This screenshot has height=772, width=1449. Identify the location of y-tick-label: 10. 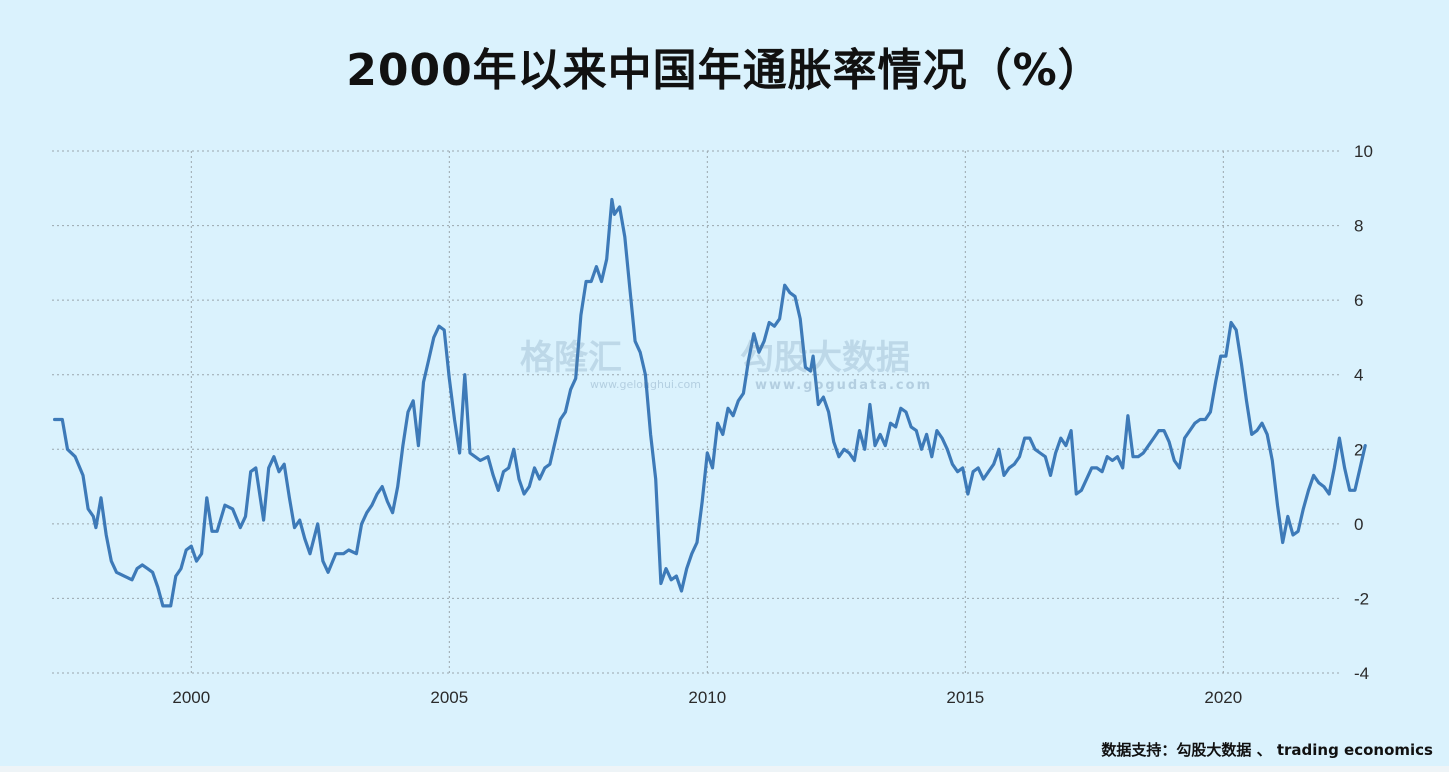
(1363, 151).